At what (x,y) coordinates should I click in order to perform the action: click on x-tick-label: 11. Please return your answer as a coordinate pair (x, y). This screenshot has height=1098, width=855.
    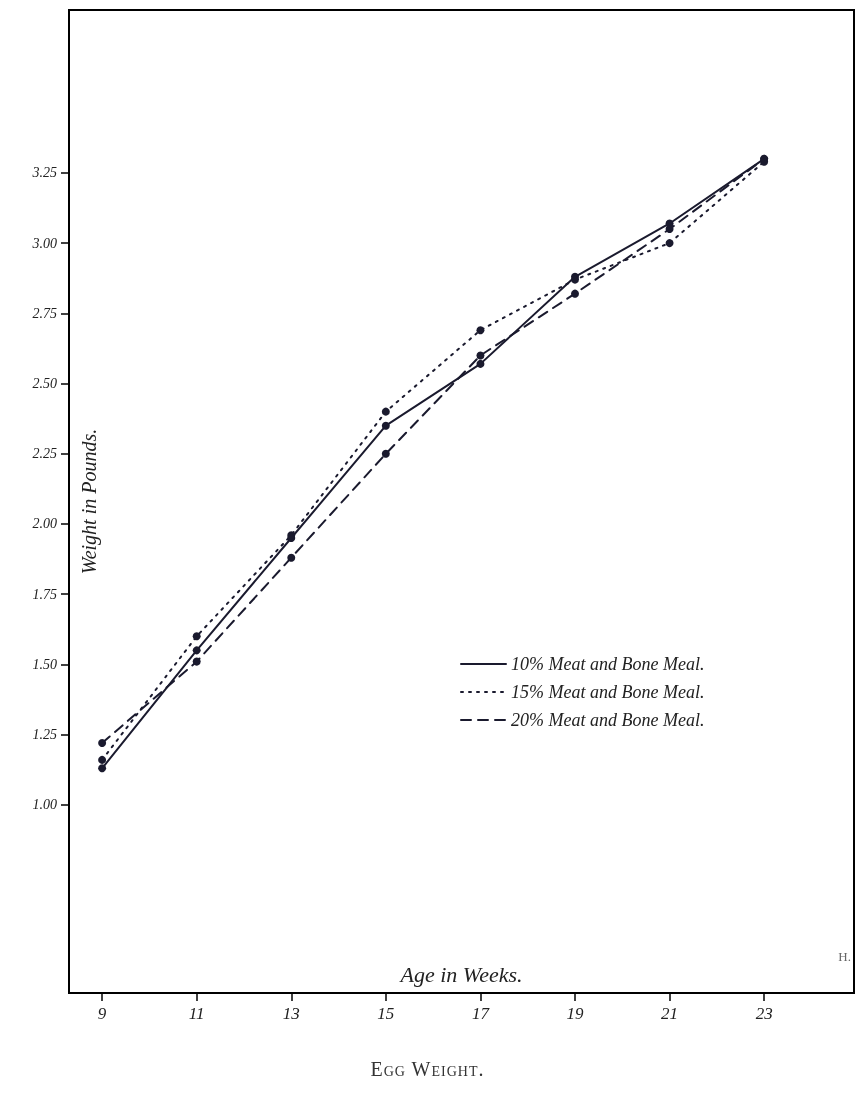
    Looking at the image, I should click on (196, 1013).